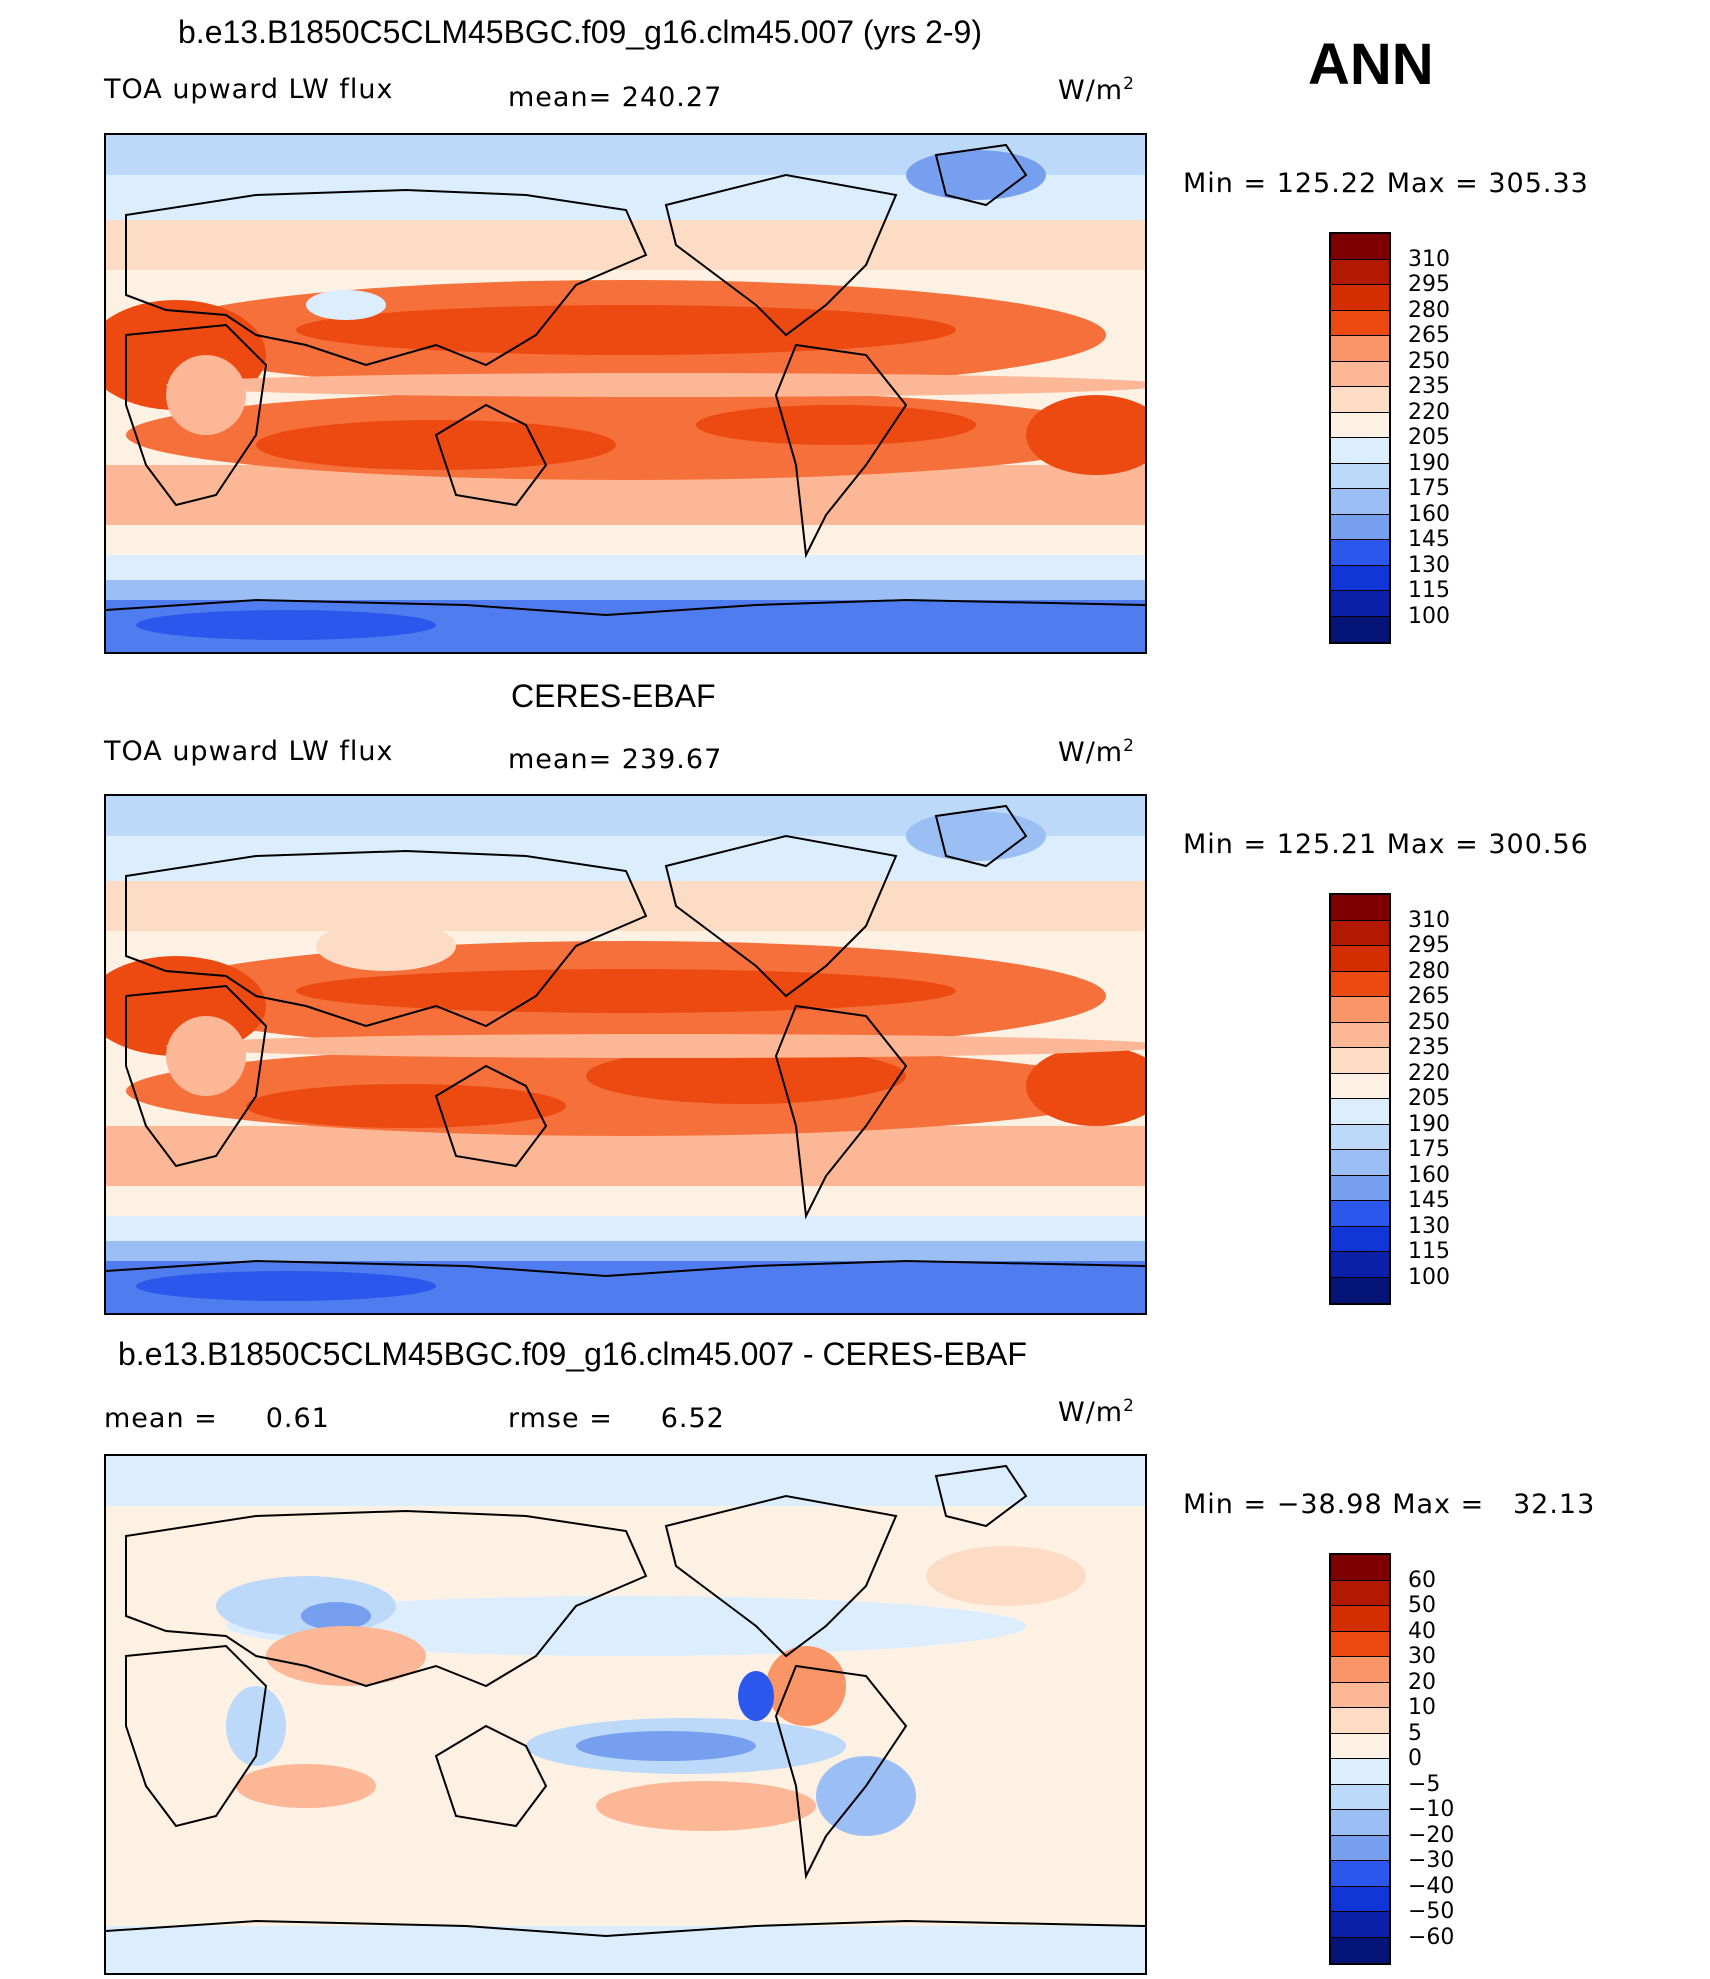  I want to click on colorbar-tick-label: 160, so click(1429, 1175).